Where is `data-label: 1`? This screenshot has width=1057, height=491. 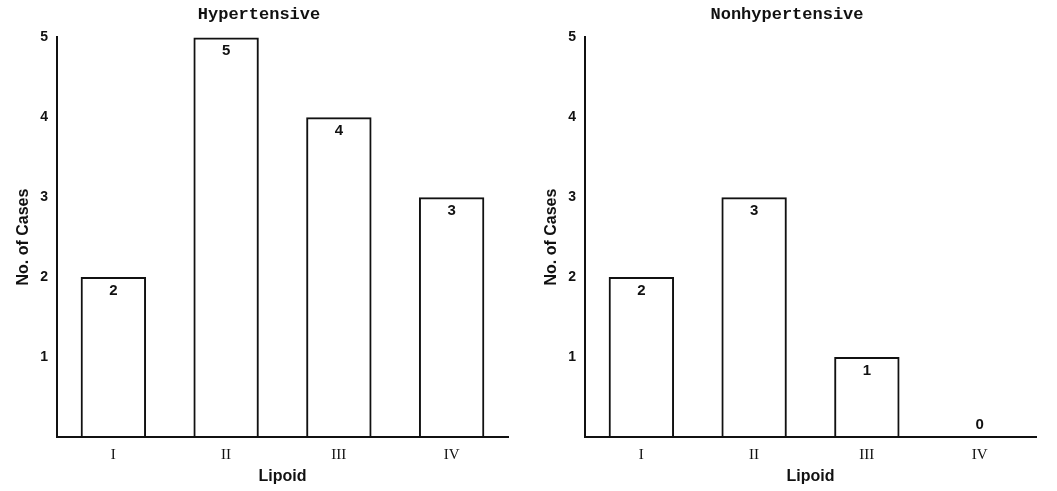 data-label: 1 is located at coordinates (867, 369).